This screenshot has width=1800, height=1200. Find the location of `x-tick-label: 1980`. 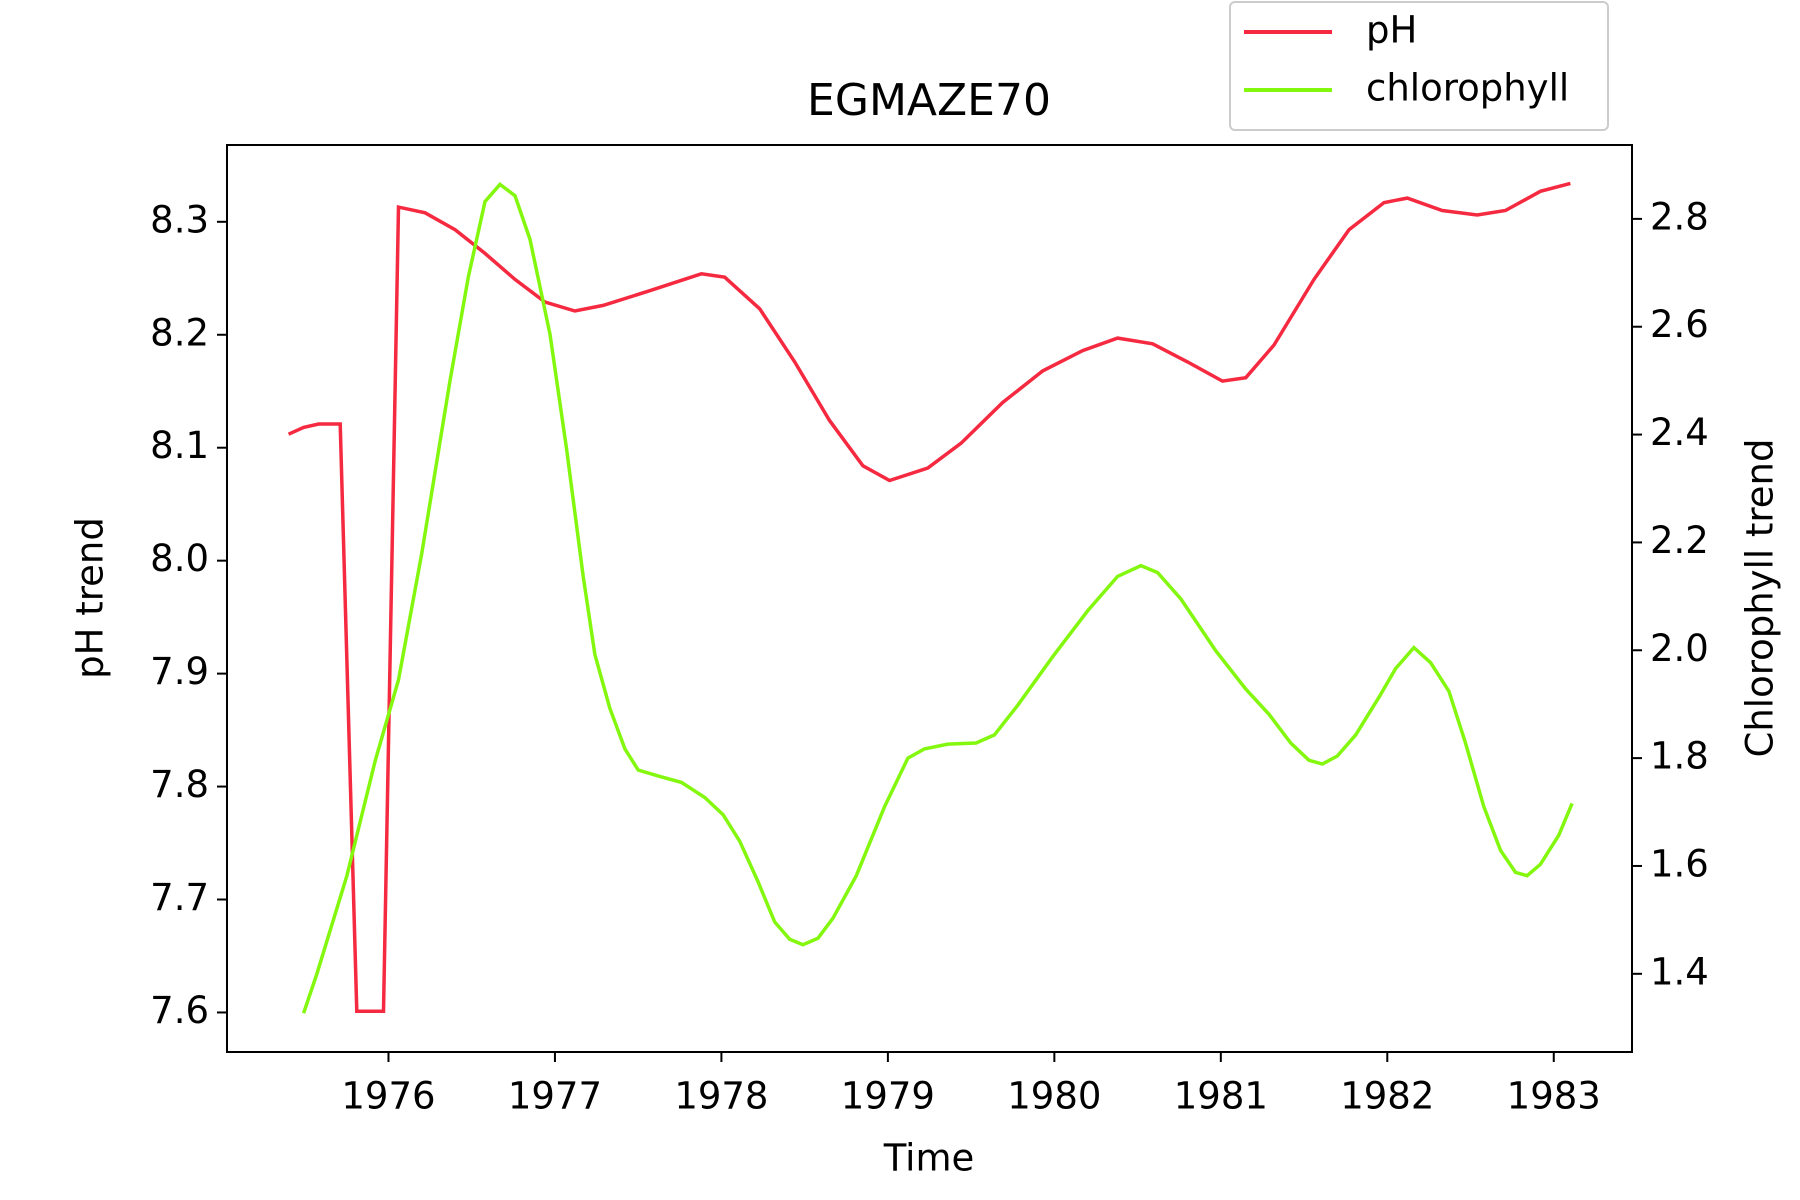

x-tick-label: 1980 is located at coordinates (1054, 1096).